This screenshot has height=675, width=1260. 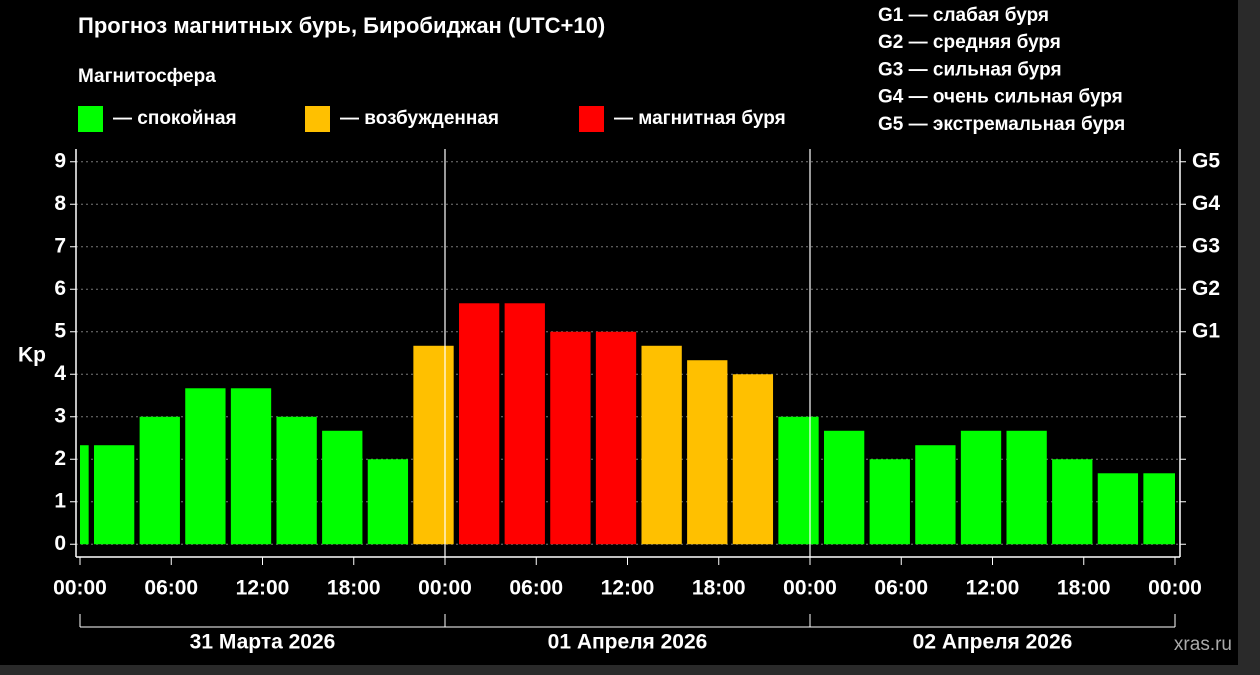 What do you see at coordinates (60, 330) in the screenshot?
I see `y-tick-label: 5` at bounding box center [60, 330].